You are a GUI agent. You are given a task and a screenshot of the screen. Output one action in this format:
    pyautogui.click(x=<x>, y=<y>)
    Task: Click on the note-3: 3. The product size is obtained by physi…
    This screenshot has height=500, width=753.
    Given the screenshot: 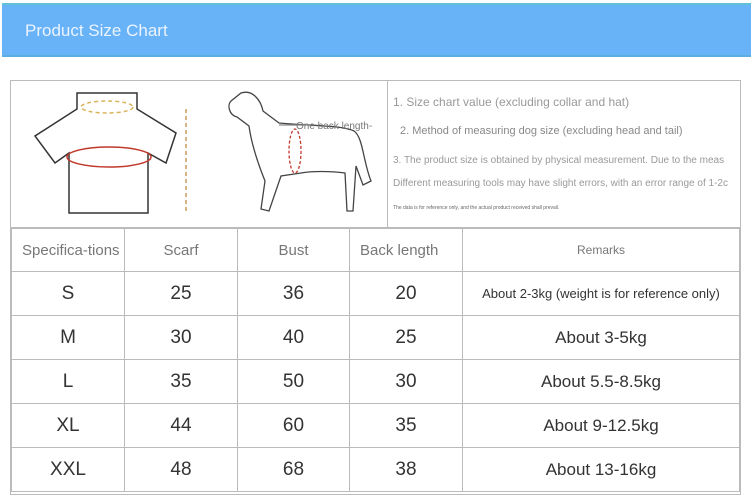 What is the action you would take?
    pyautogui.click(x=559, y=160)
    